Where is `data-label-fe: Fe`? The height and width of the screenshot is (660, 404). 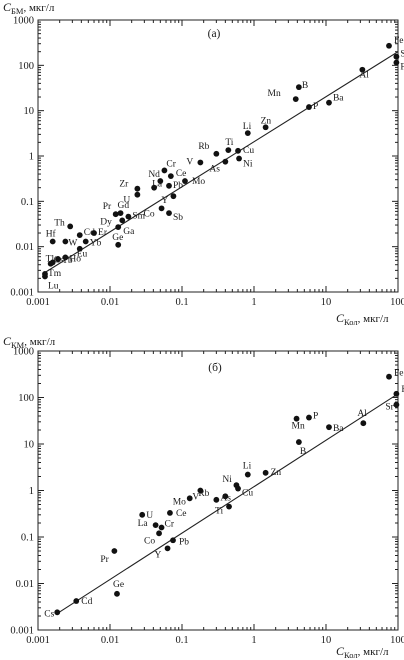
data-label-fe: Fe is located at coordinates (399, 41).